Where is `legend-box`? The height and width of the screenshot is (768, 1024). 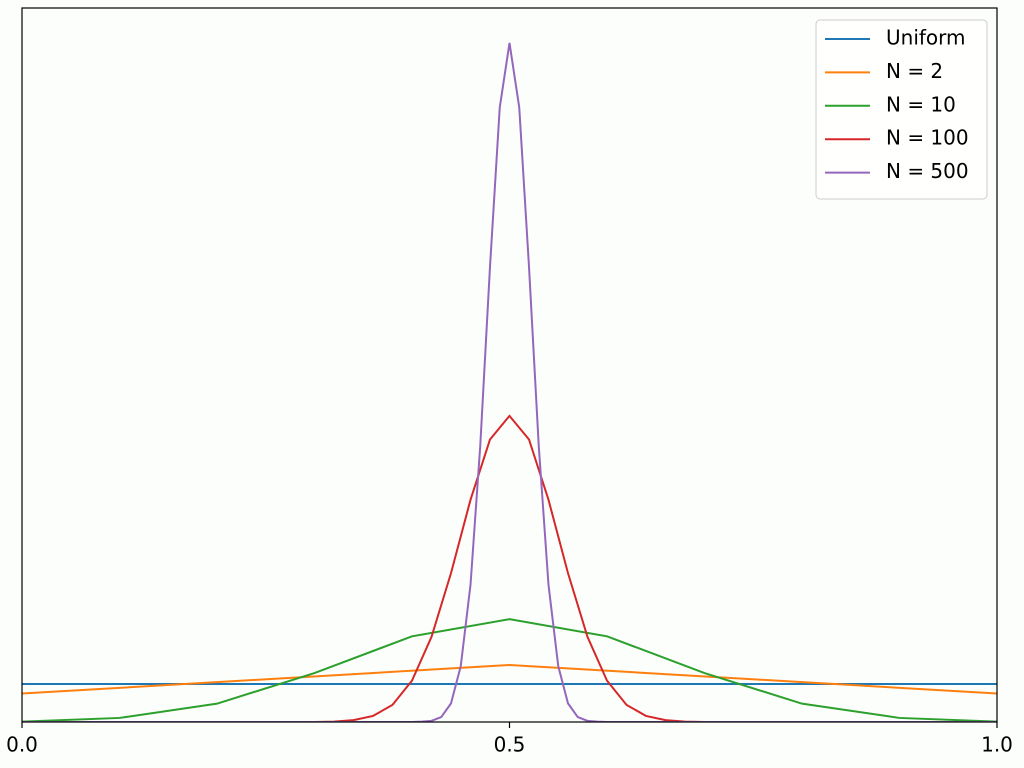
legend-box is located at coordinates (901, 109).